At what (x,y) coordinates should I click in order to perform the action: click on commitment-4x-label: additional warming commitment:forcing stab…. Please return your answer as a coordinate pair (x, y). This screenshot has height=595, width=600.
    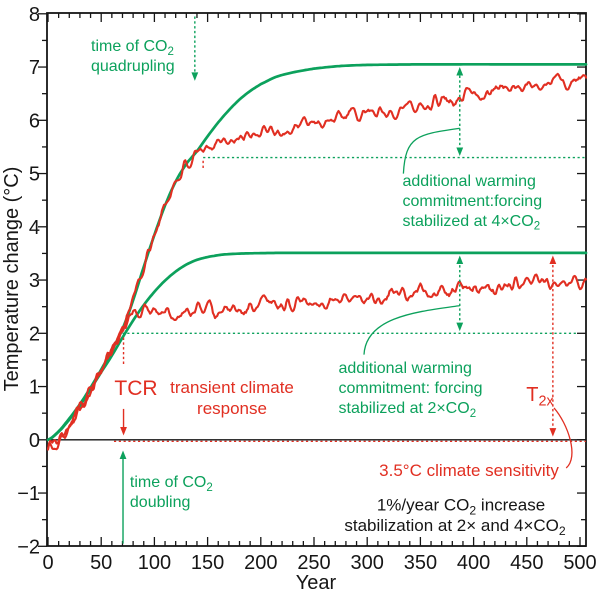
    Looking at the image, I should click on (473, 203).